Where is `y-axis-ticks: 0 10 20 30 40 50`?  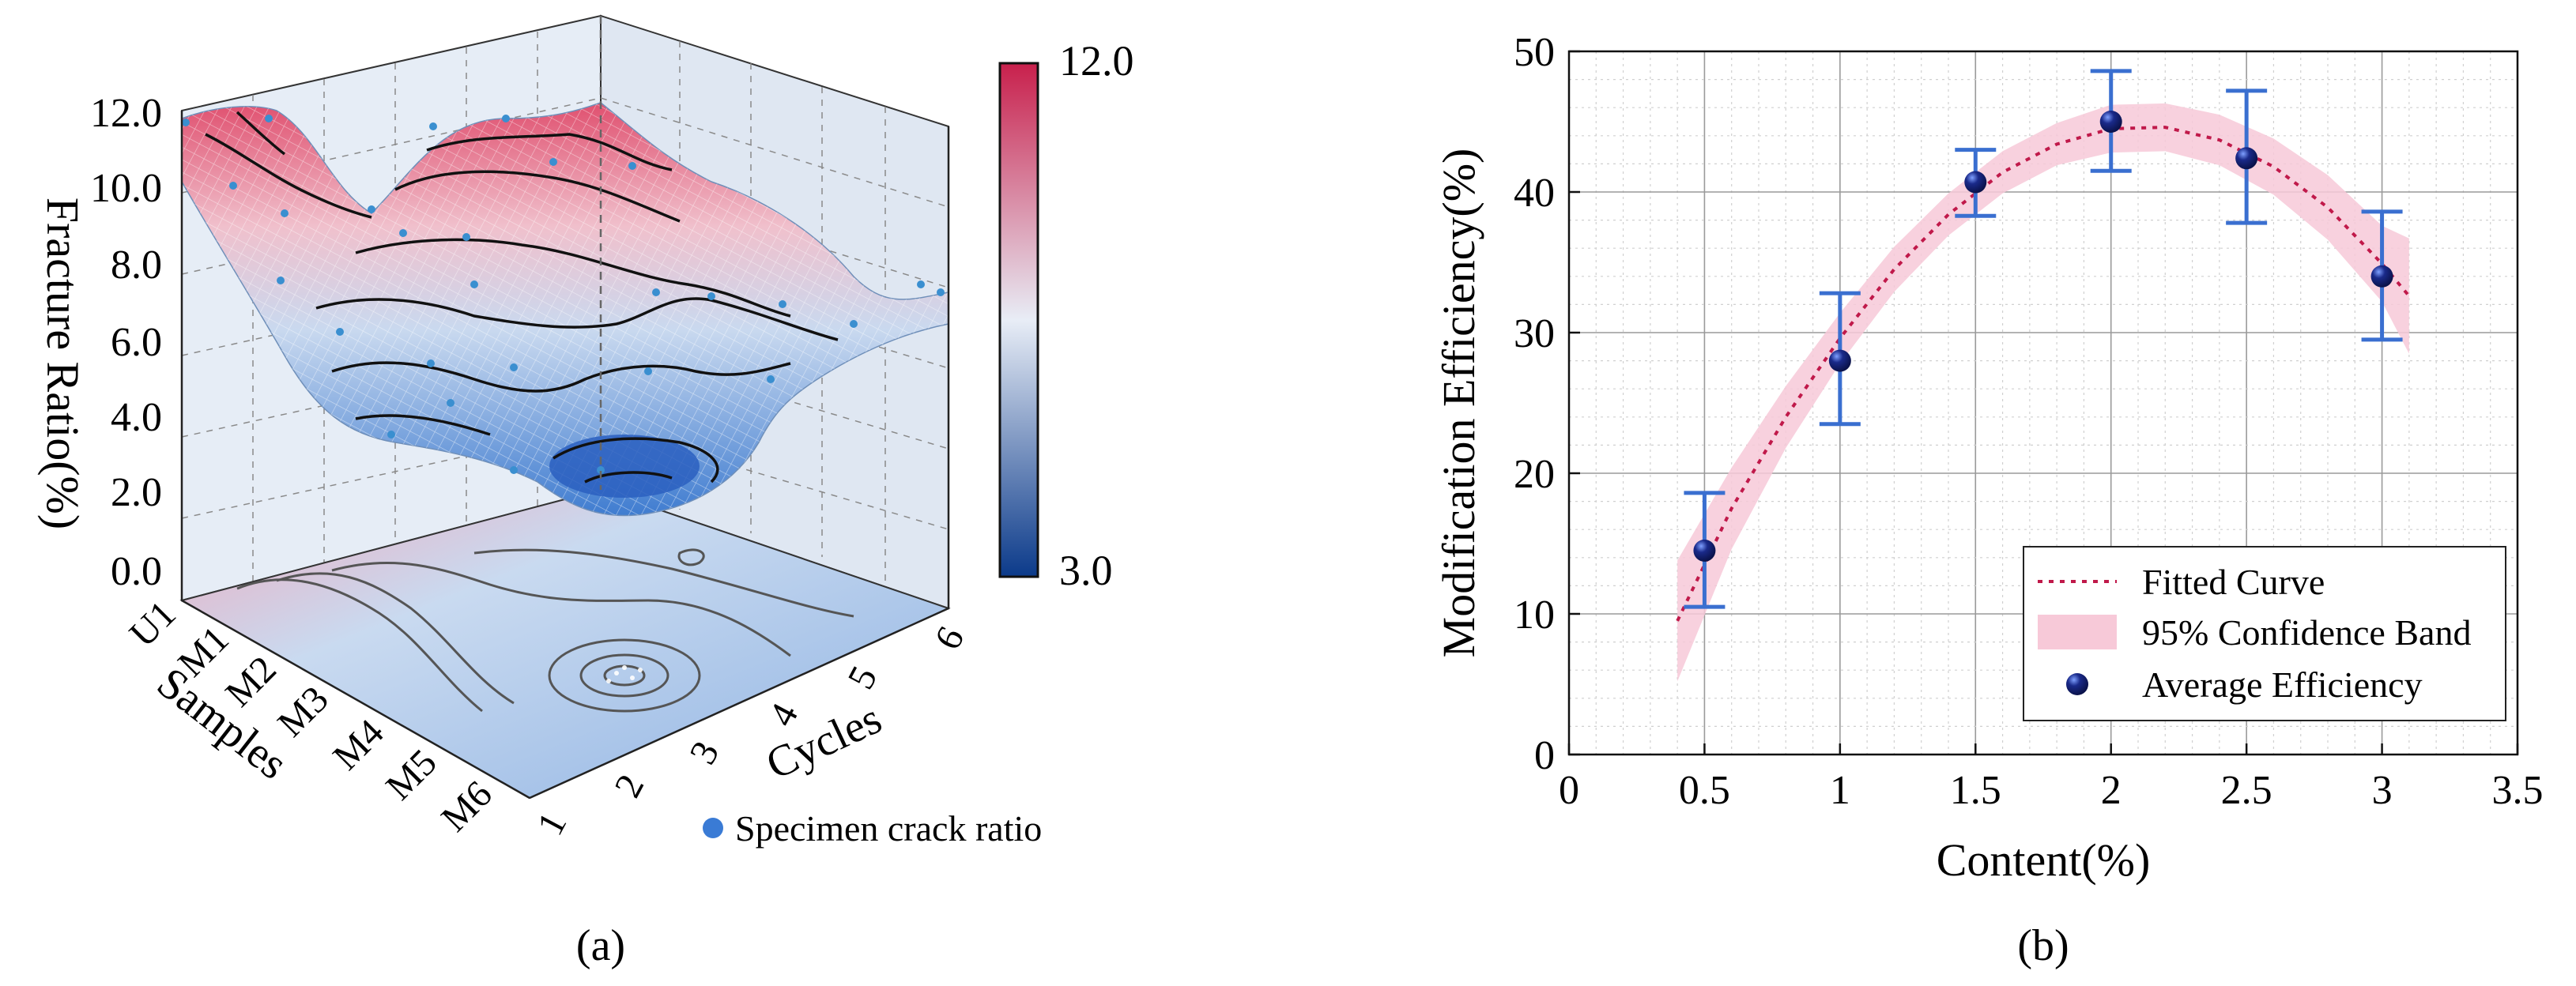 y-axis-ticks: 0 10 20 30 40 50 is located at coordinates (1547, 404).